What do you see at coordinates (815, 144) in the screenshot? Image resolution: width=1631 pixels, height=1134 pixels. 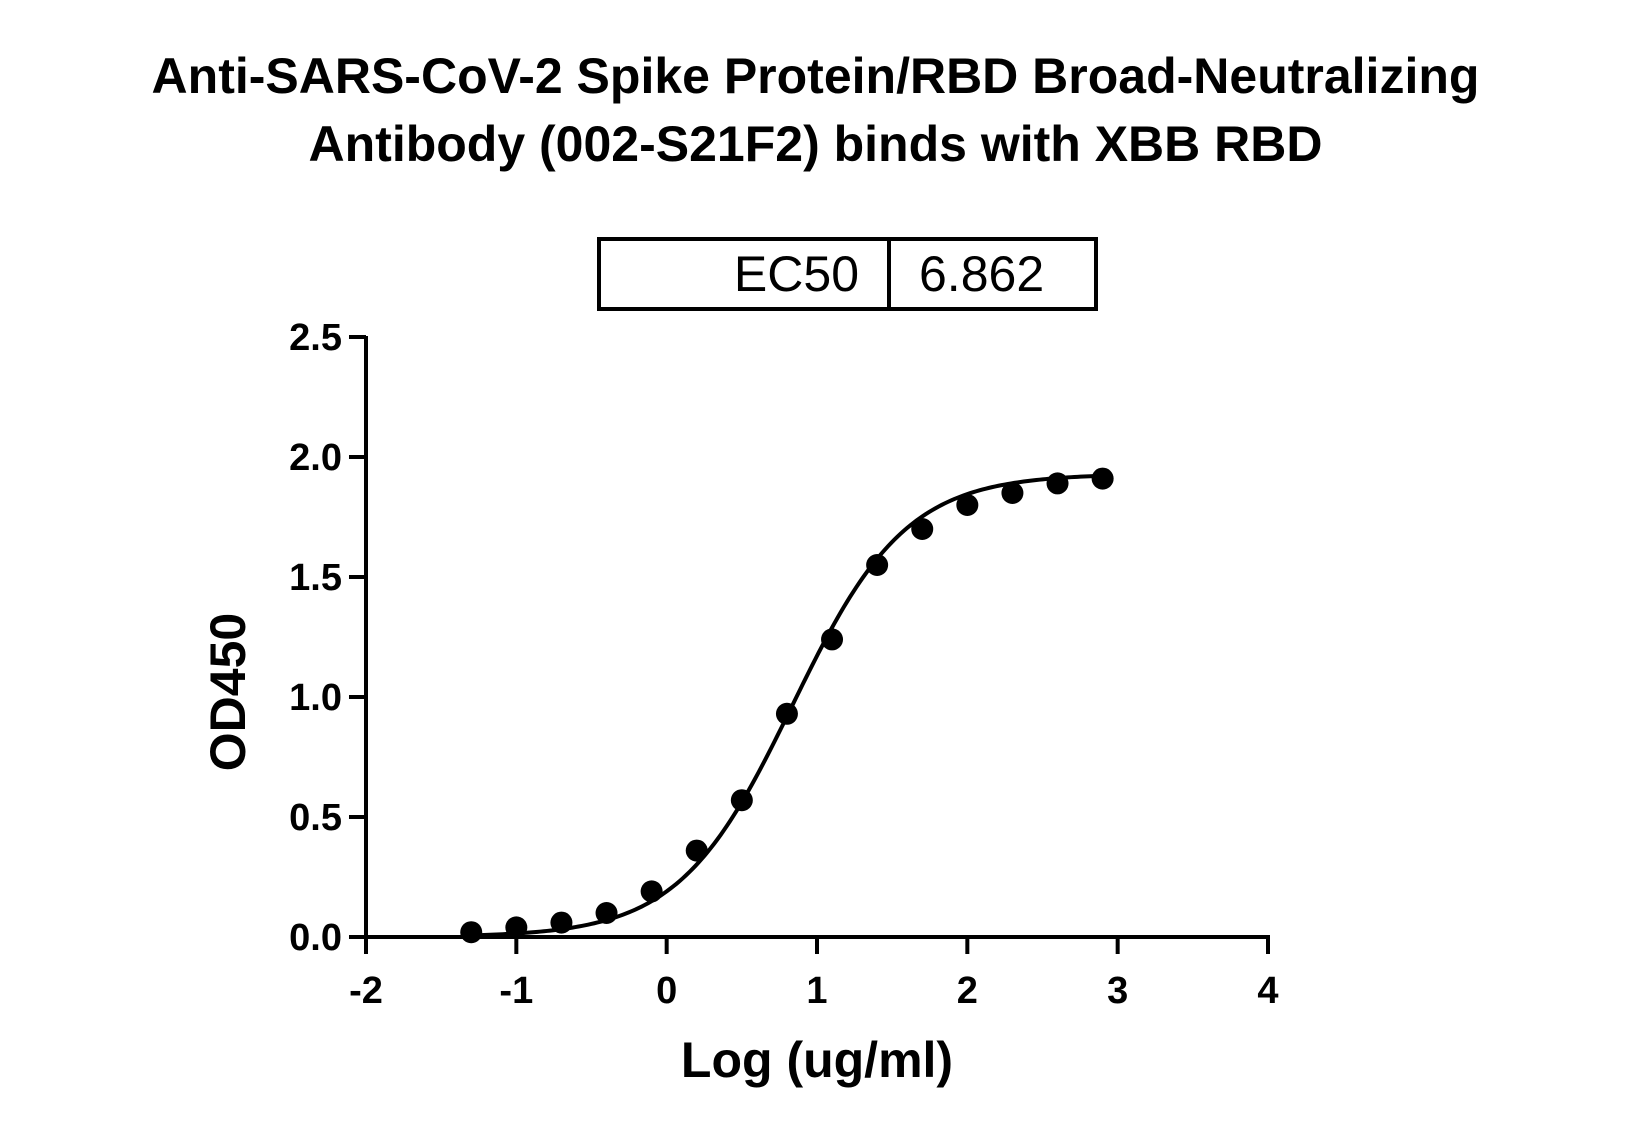 I see `chart-title-line2: Antibody (002-S21F2) binds with XBB RBD` at bounding box center [815, 144].